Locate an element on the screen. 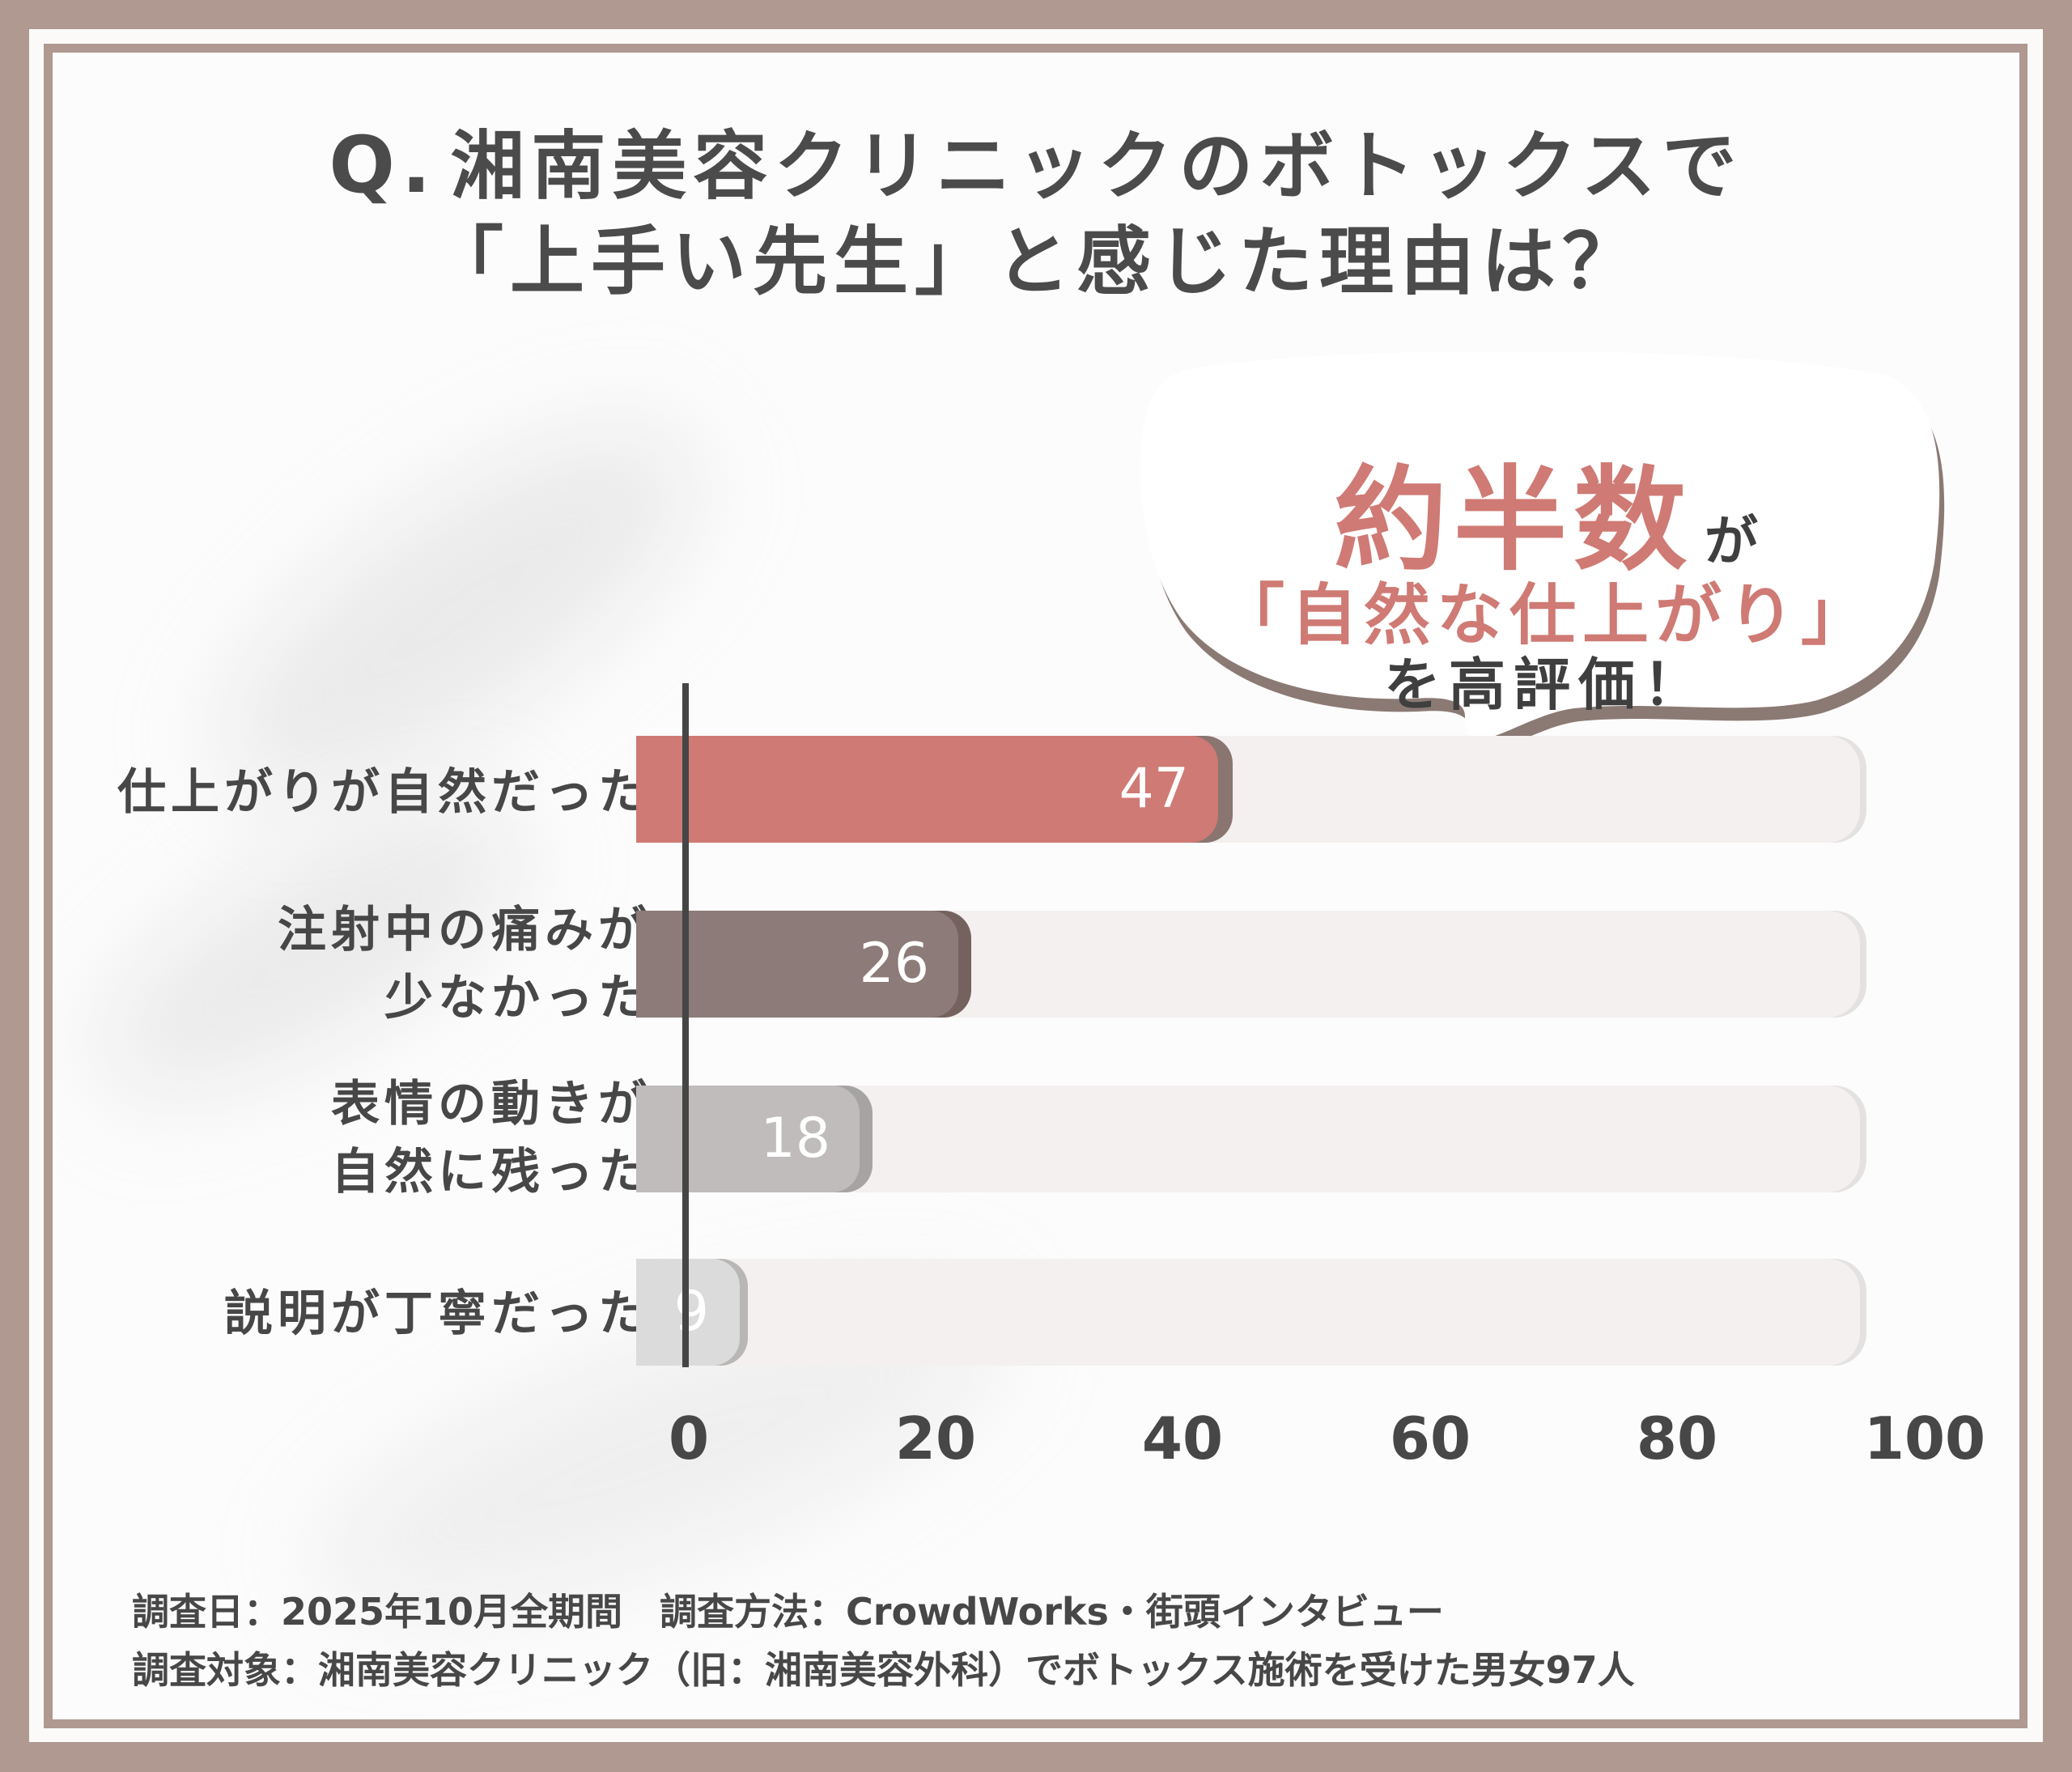 The height and width of the screenshot is (1772, 2072). title-line-1: 湘南美容クリニックのボトックスで is located at coordinates (1096, 167).